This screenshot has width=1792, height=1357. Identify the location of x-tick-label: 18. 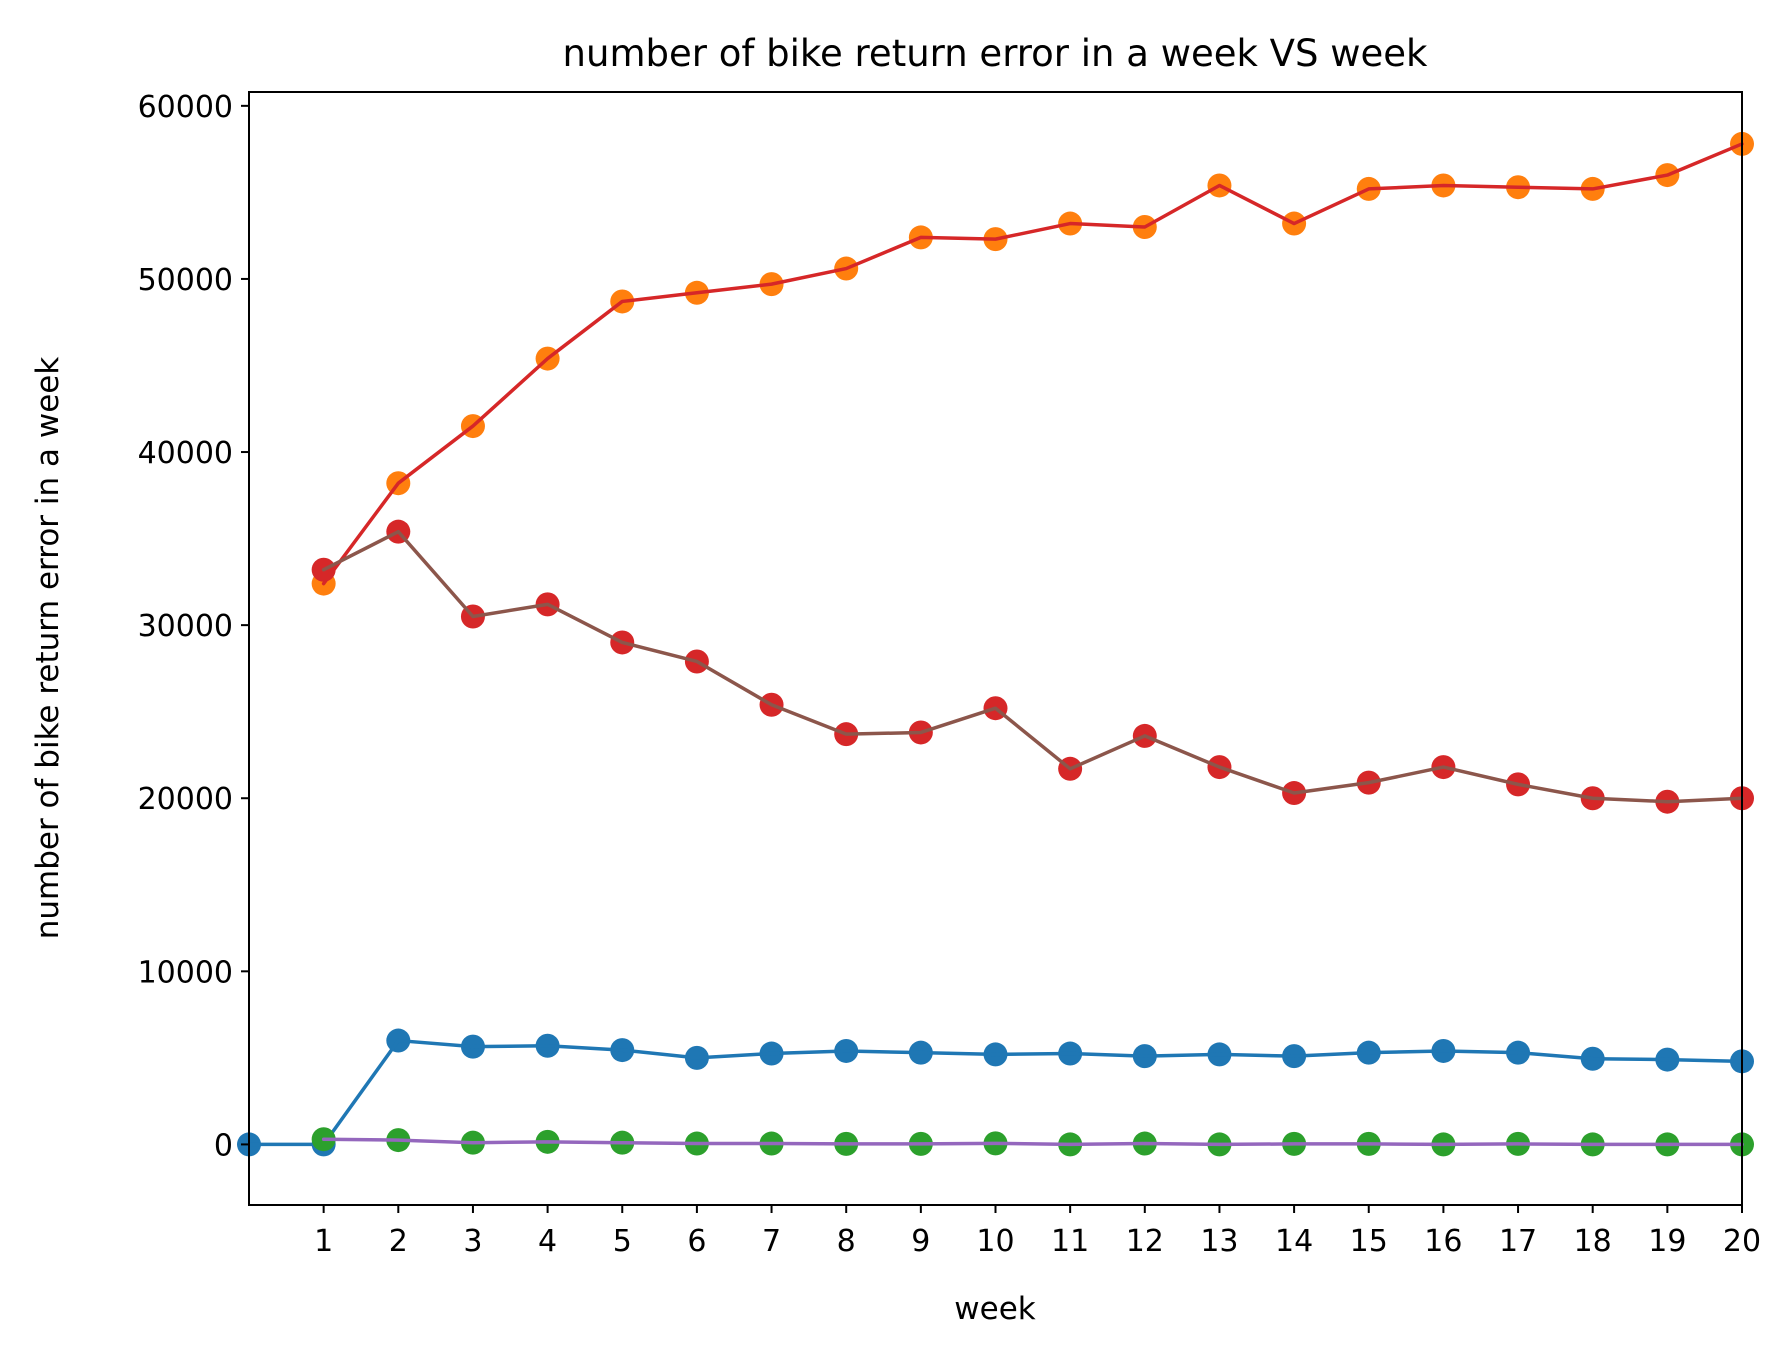
(1593, 1241).